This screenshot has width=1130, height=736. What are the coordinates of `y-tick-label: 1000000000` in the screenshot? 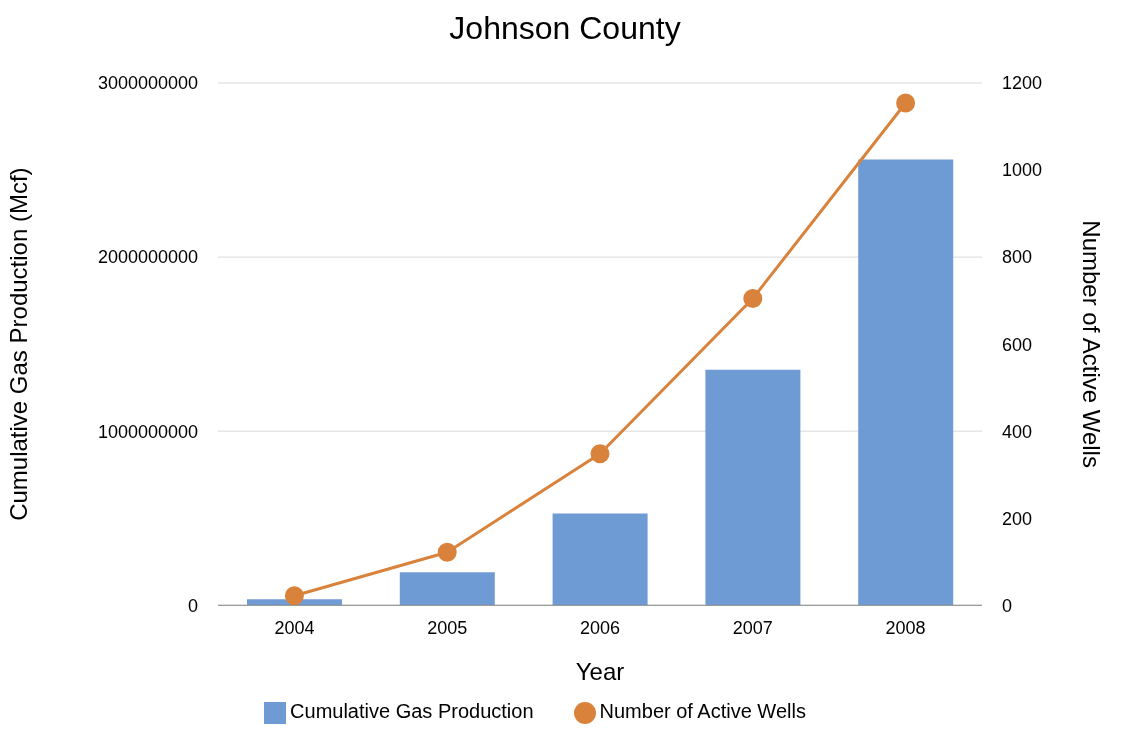 It's located at (147, 431).